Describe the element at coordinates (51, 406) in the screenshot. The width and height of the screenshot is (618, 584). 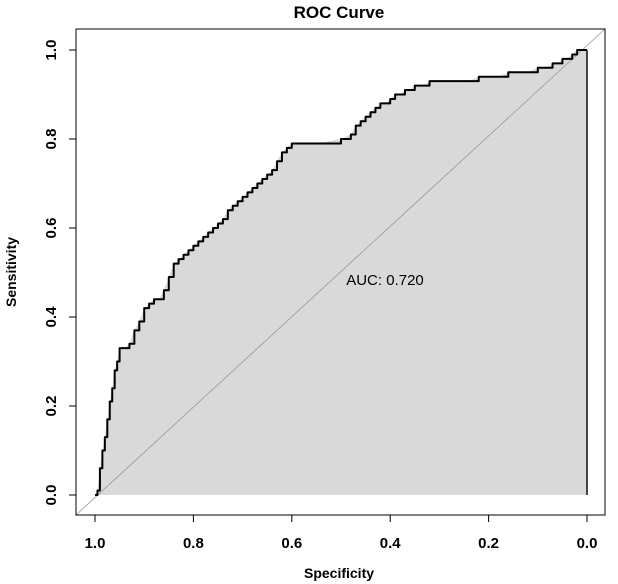
I see `y-tick-label: 0.2` at that location.